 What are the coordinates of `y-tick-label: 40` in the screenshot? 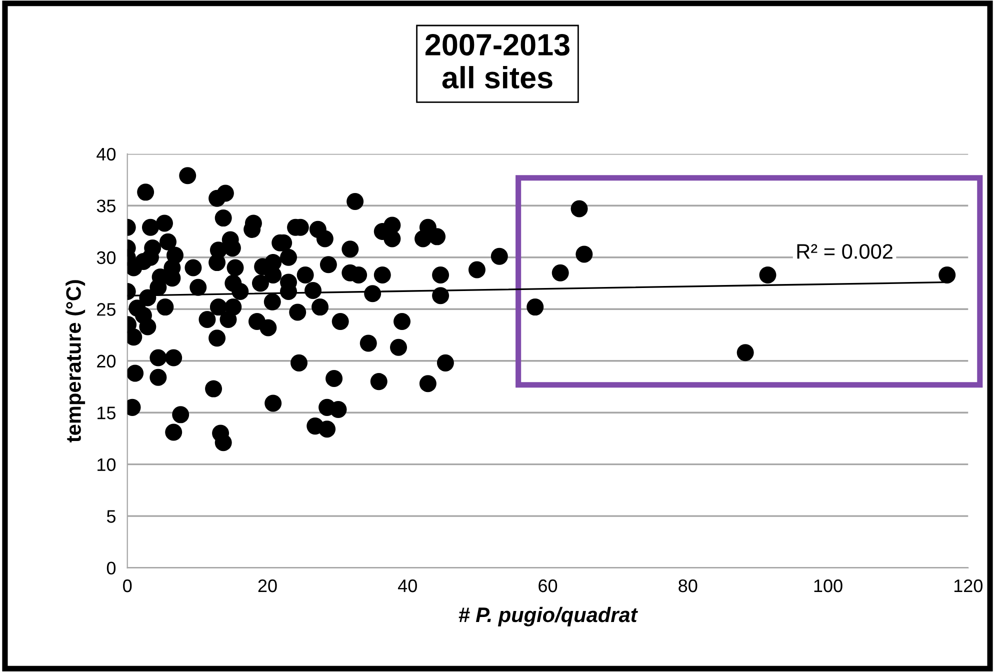 It's located at (106, 154).